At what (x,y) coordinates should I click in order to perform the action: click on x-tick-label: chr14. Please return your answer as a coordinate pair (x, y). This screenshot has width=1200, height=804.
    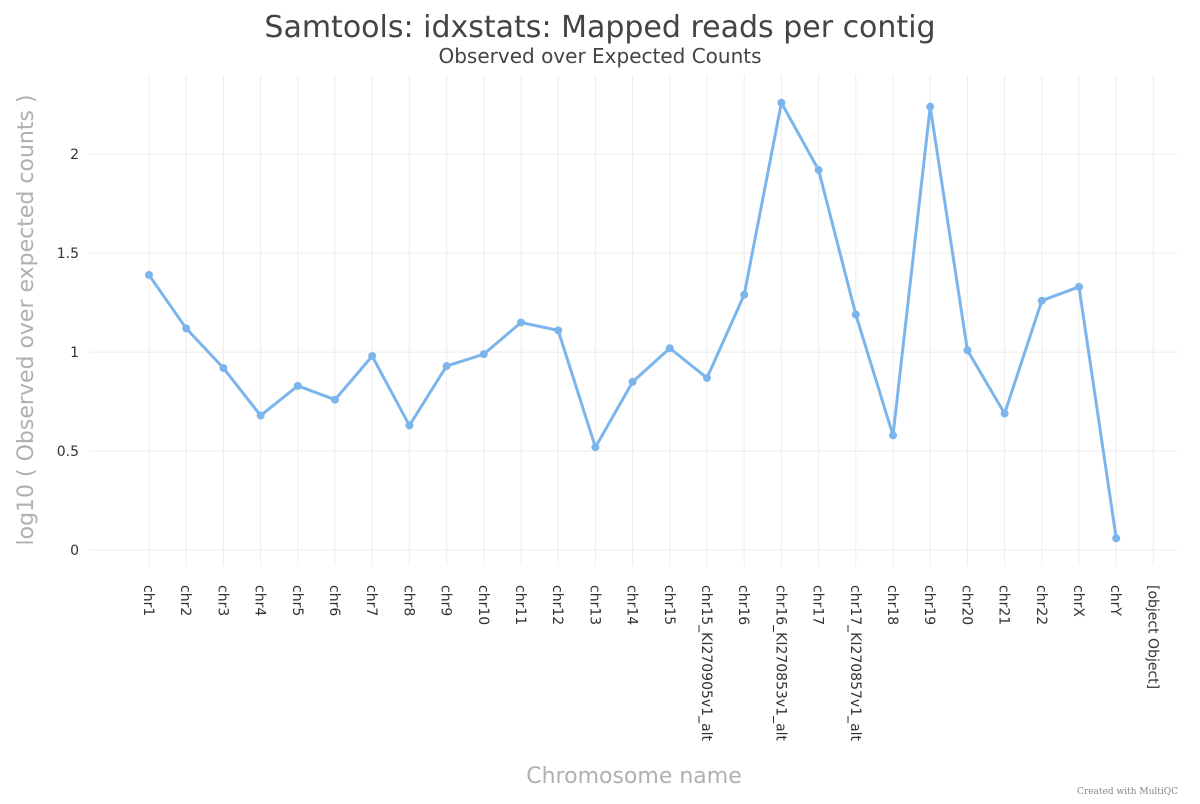
    Looking at the image, I should click on (632, 605).